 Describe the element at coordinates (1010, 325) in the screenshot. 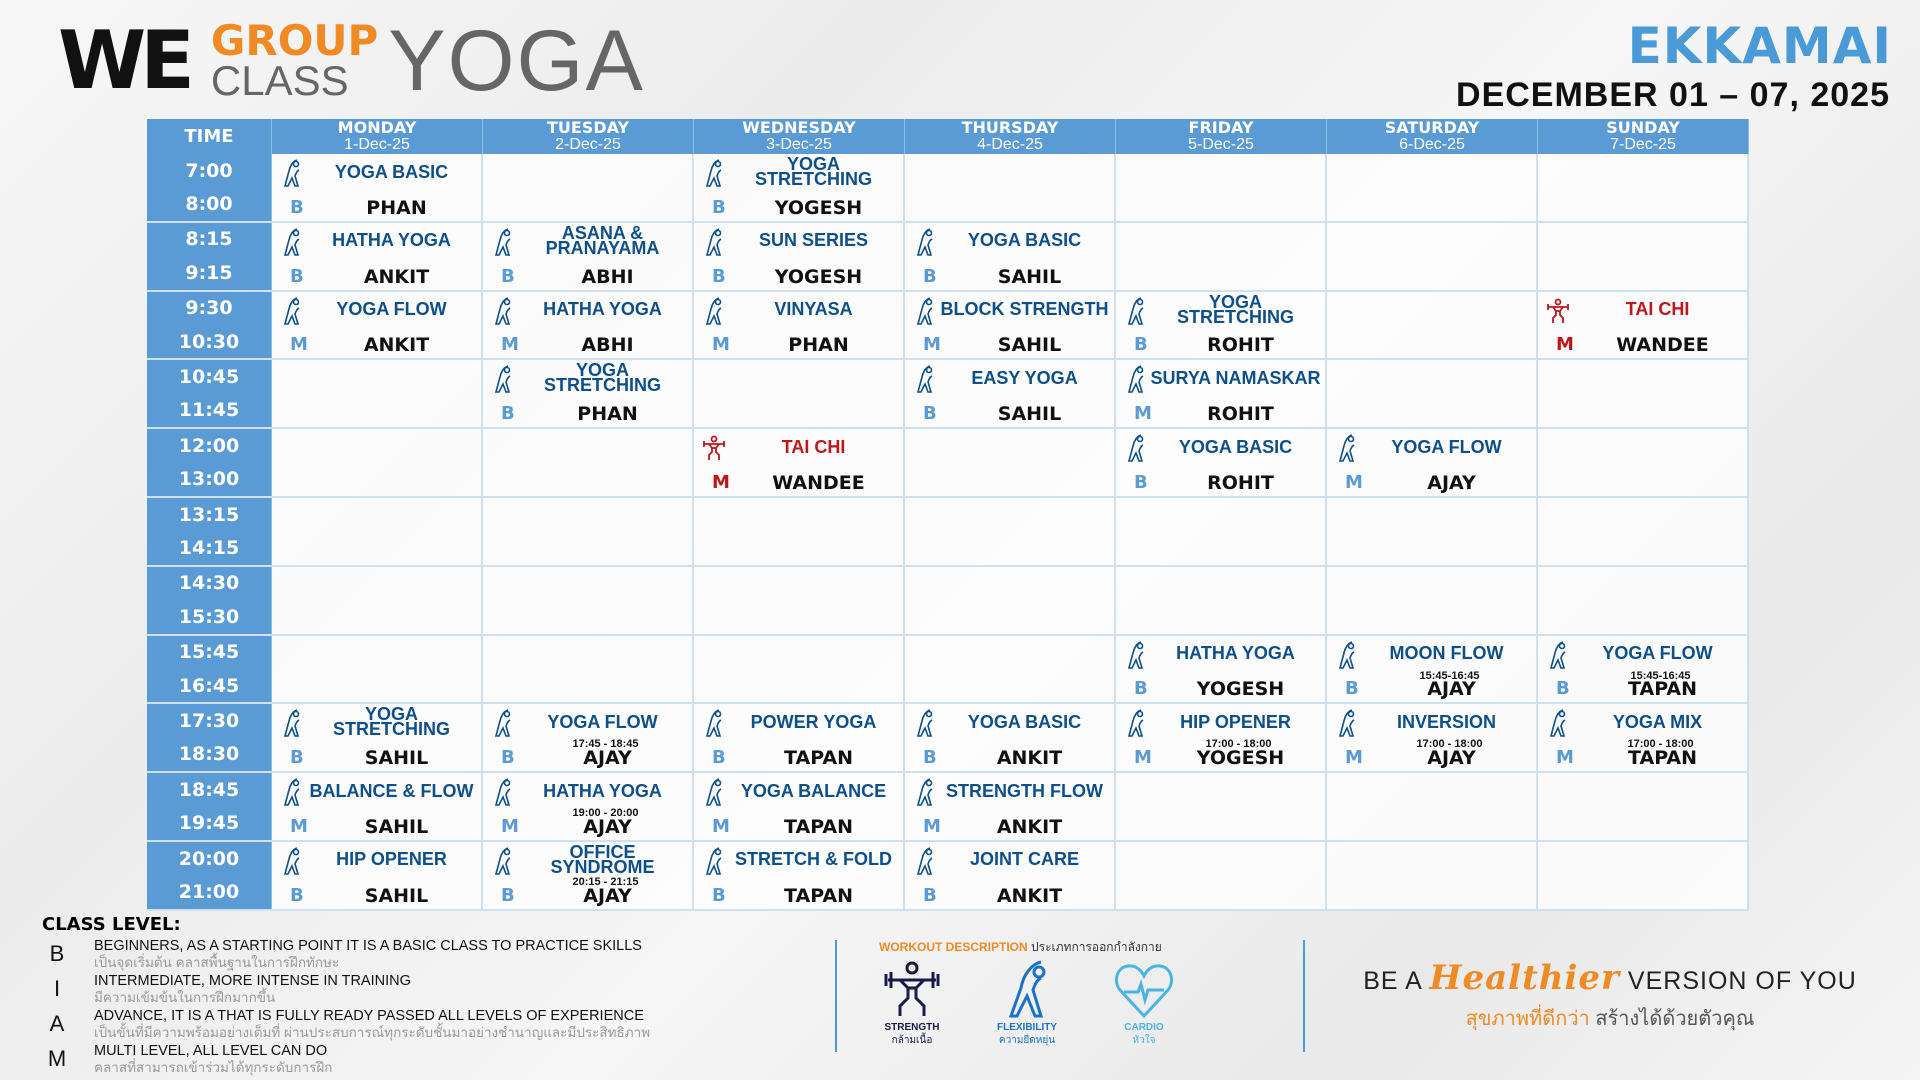

I see `class-cell: BLOCK STRENGTH M SAHIL` at that location.